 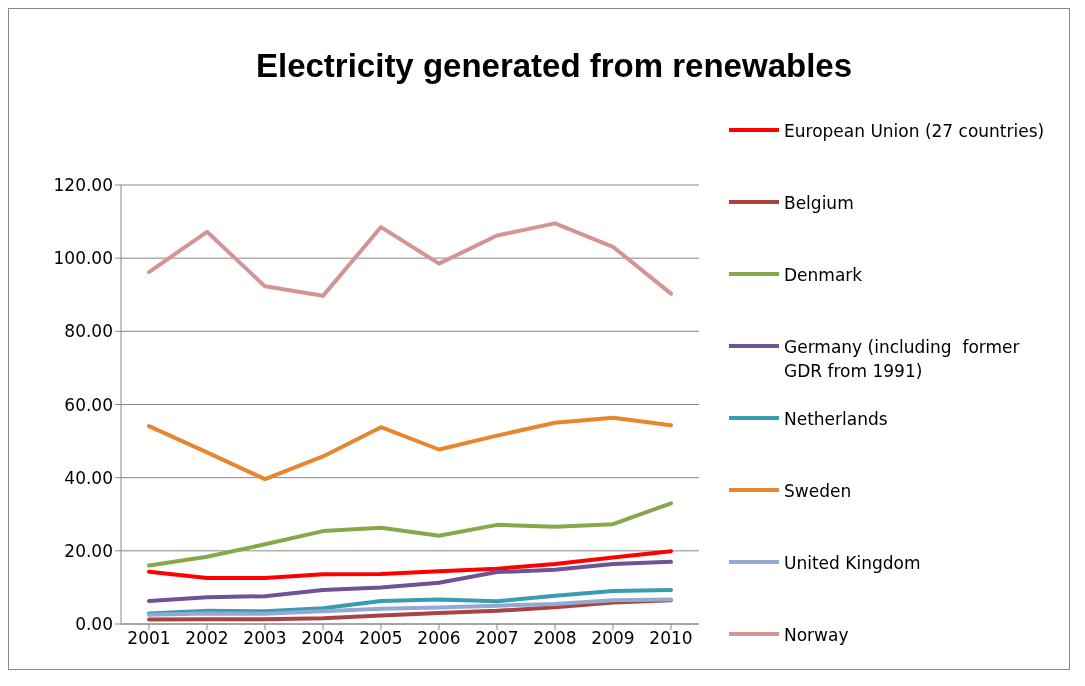 What do you see at coordinates (554, 66) in the screenshot?
I see `chart-title: Electricity generated from renewables` at bounding box center [554, 66].